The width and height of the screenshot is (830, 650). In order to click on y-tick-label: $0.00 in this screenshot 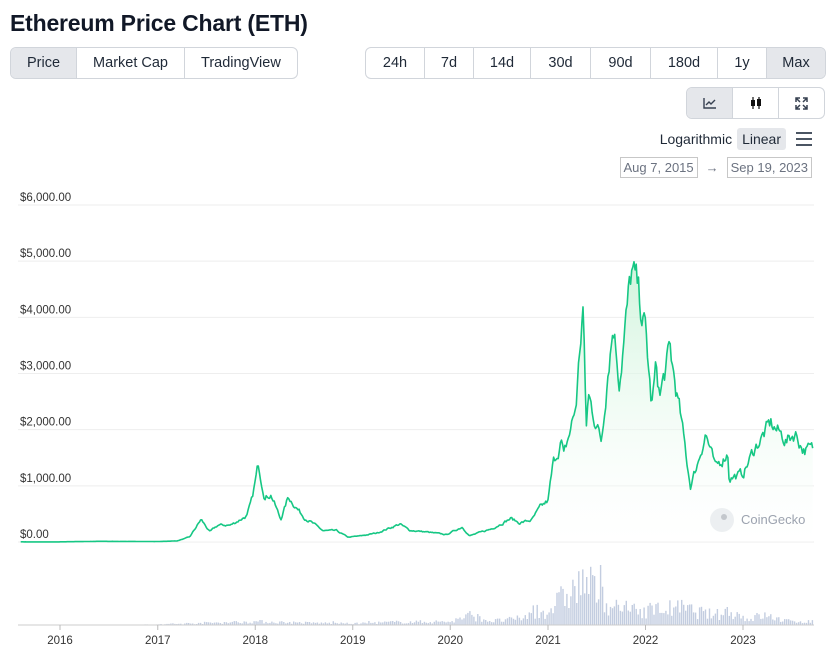, I will do `click(34, 535)`.